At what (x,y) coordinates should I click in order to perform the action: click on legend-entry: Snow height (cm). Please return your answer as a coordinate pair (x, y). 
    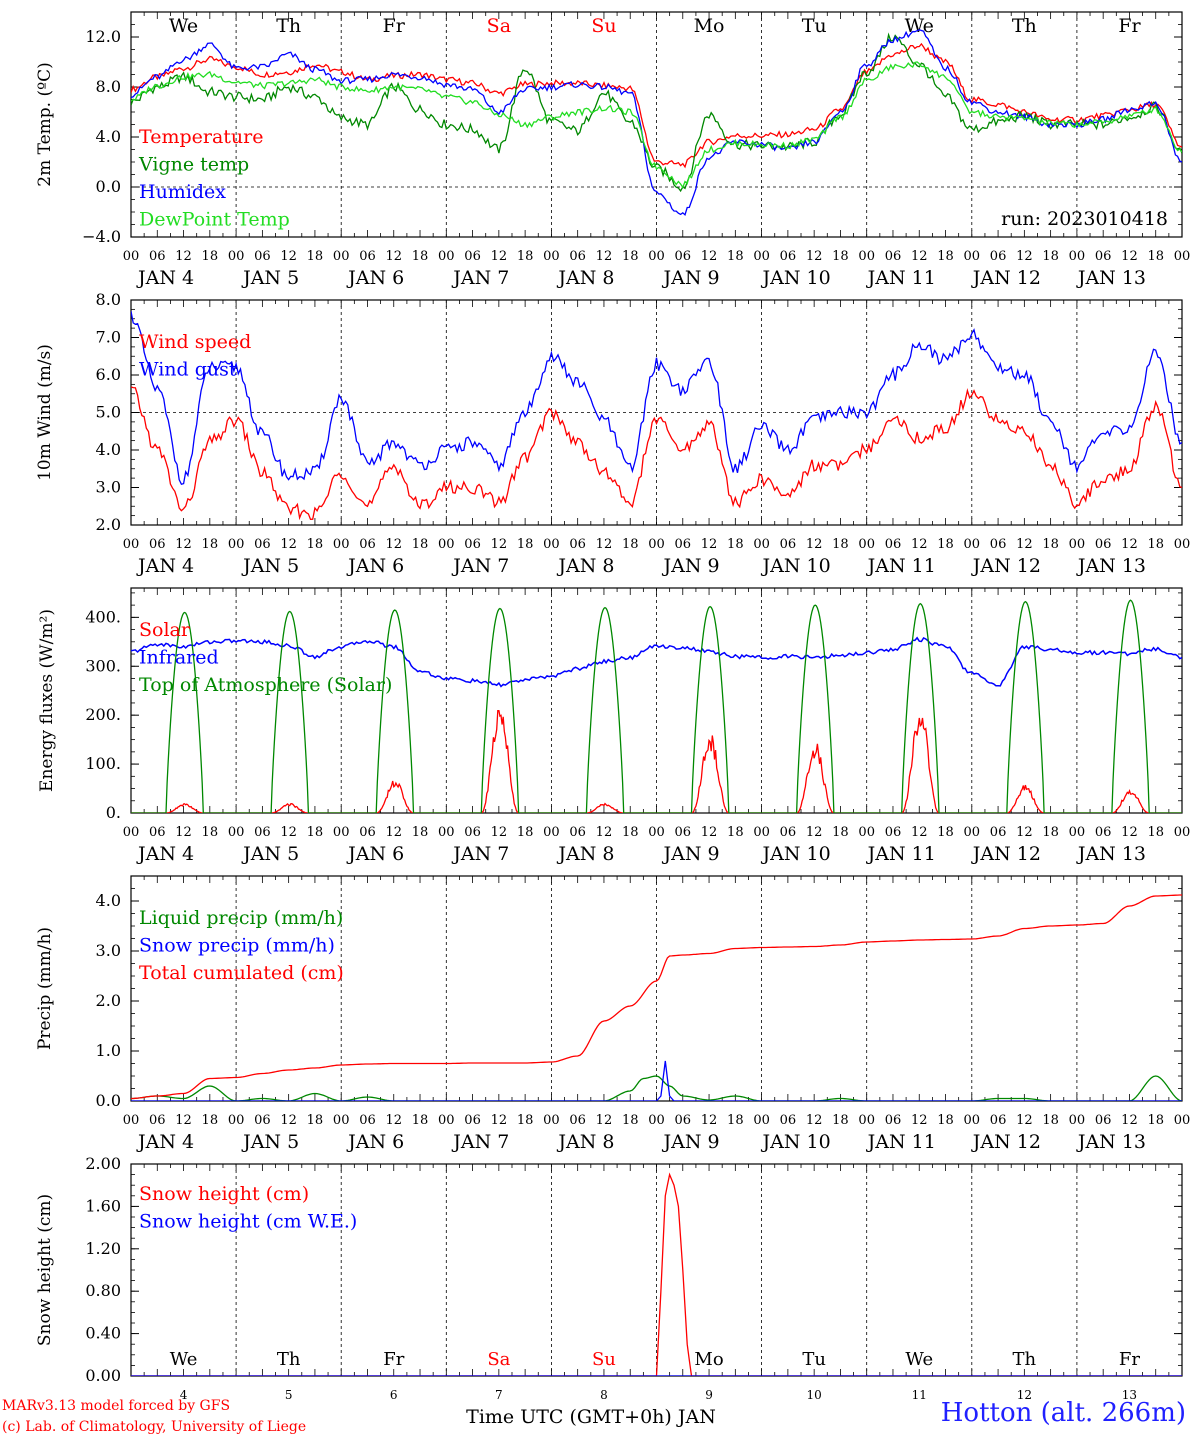
    Looking at the image, I should click on (224, 1194).